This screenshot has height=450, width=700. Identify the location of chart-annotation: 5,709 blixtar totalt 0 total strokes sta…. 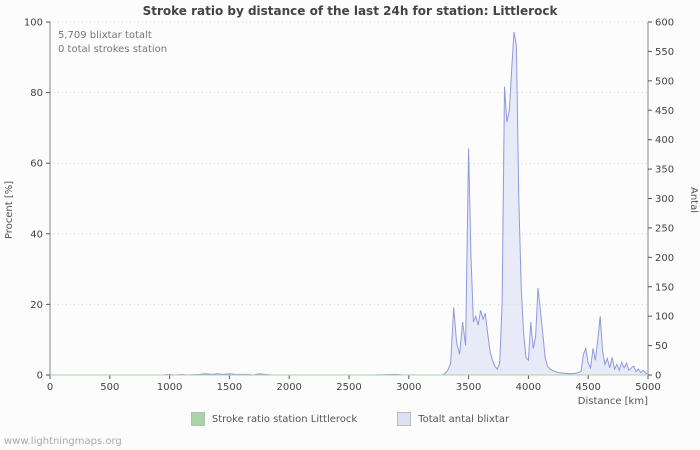
(112, 43).